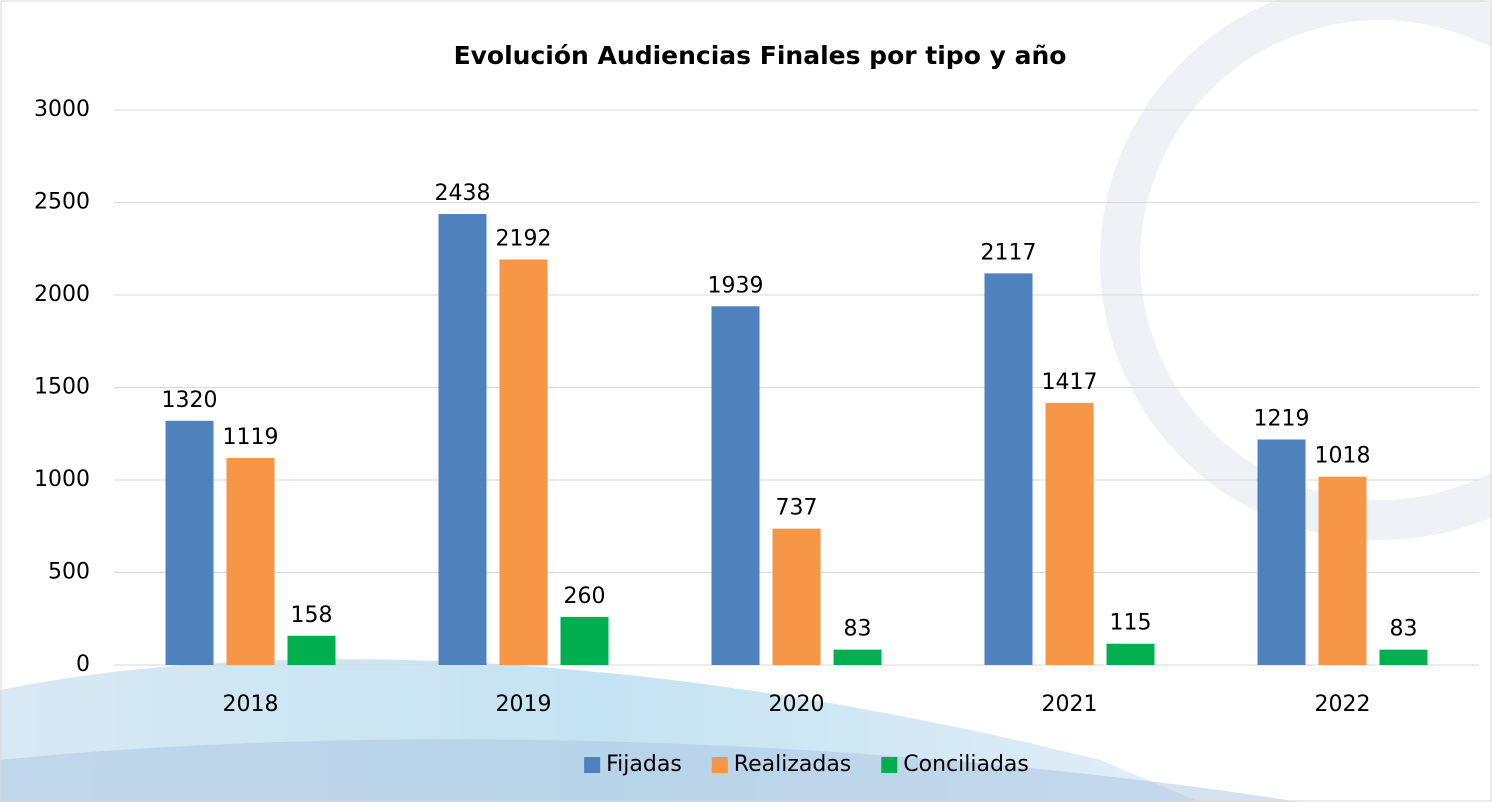  Describe the element at coordinates (1343, 704) in the screenshot. I see `x-tick-label: 2022` at that location.